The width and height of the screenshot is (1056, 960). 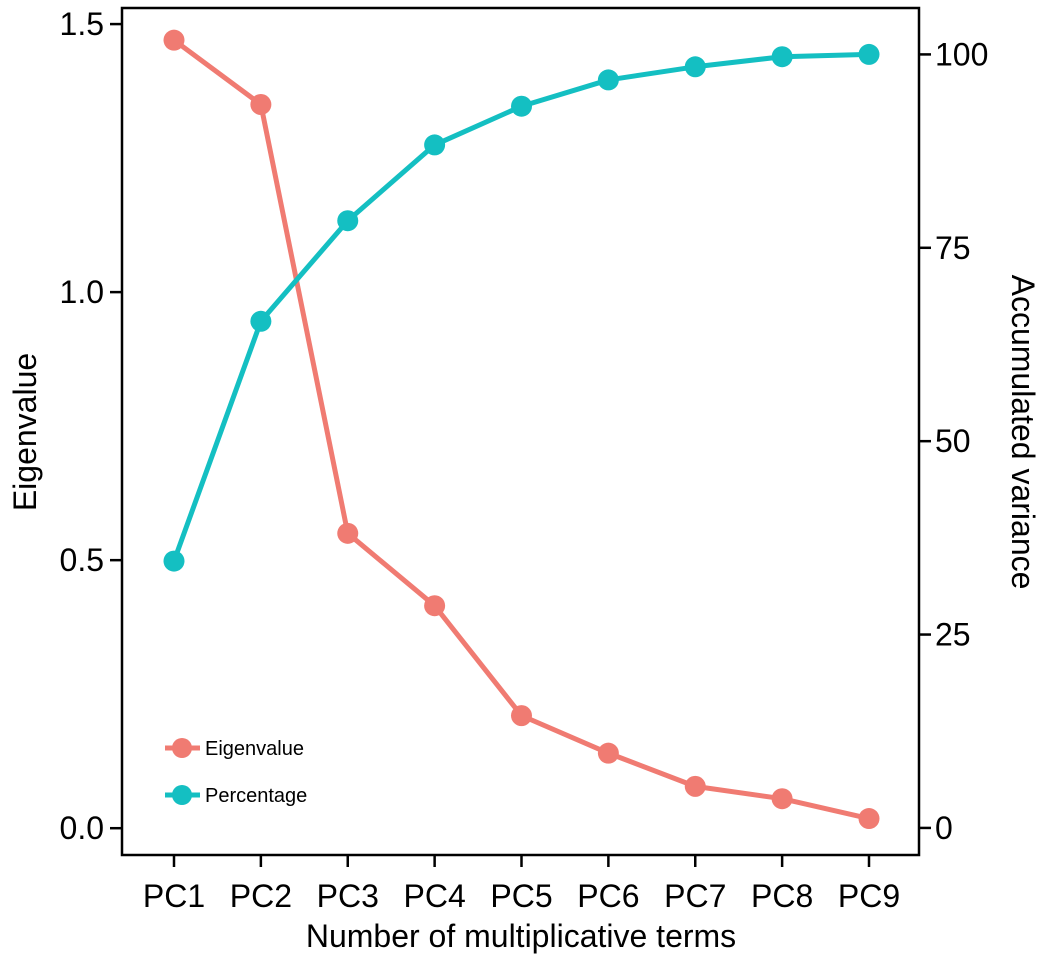 What do you see at coordinates (944, 828) in the screenshot?
I see `y2-tick-label: 0` at bounding box center [944, 828].